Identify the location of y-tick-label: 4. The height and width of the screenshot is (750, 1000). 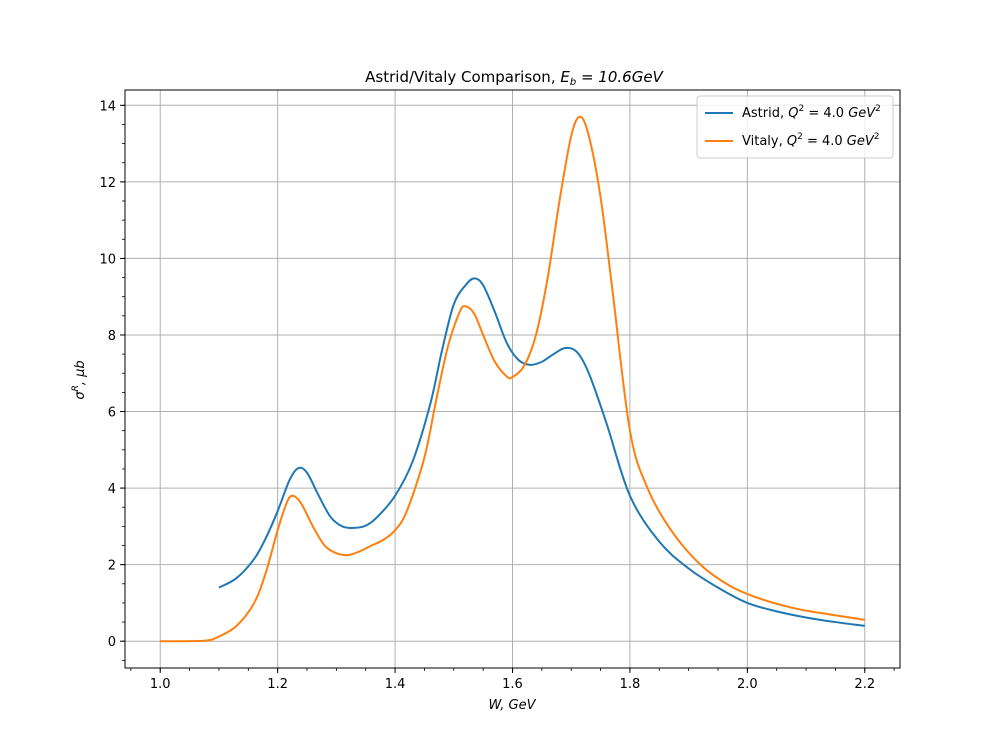
(112, 489).